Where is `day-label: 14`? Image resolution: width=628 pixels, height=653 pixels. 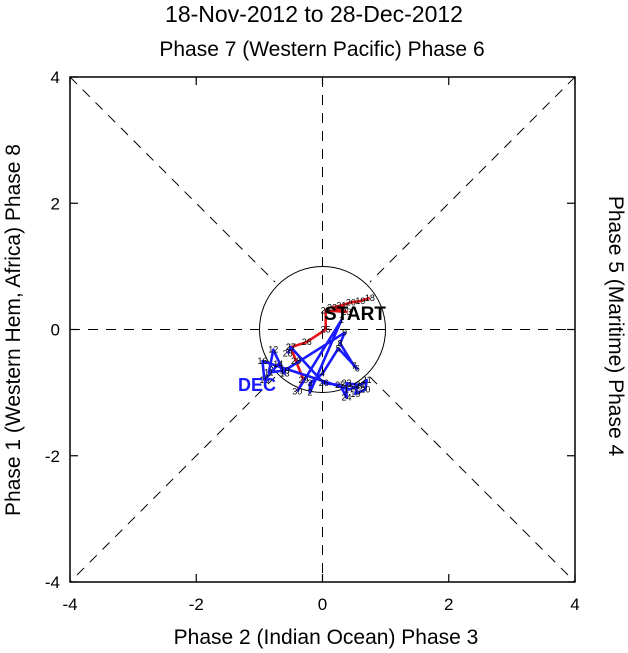
day-label: 14 is located at coordinates (278, 364).